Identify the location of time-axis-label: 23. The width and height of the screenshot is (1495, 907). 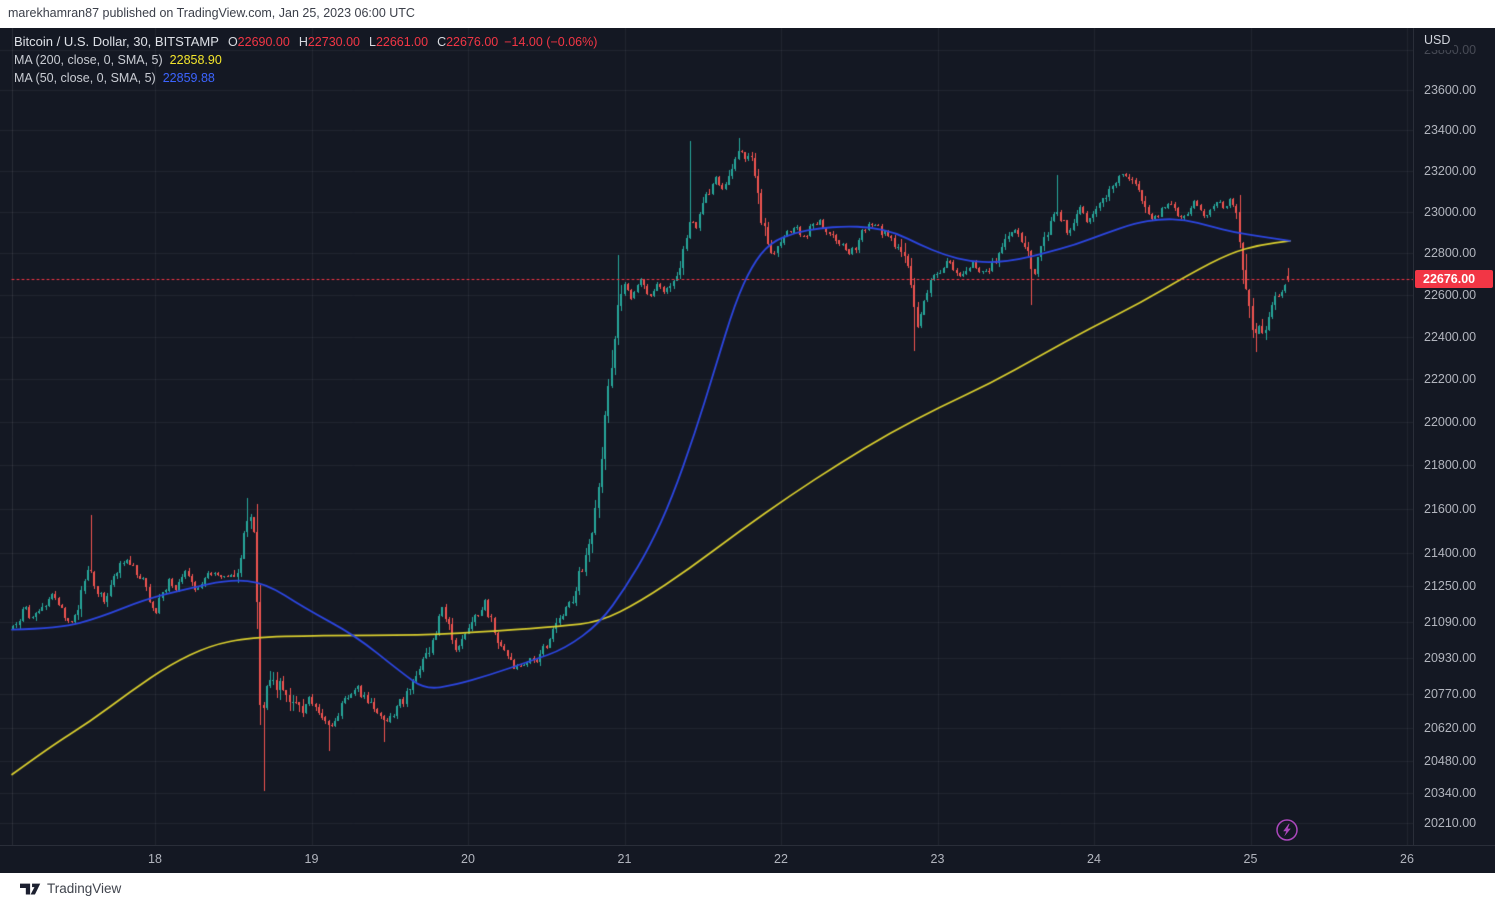
(937, 859).